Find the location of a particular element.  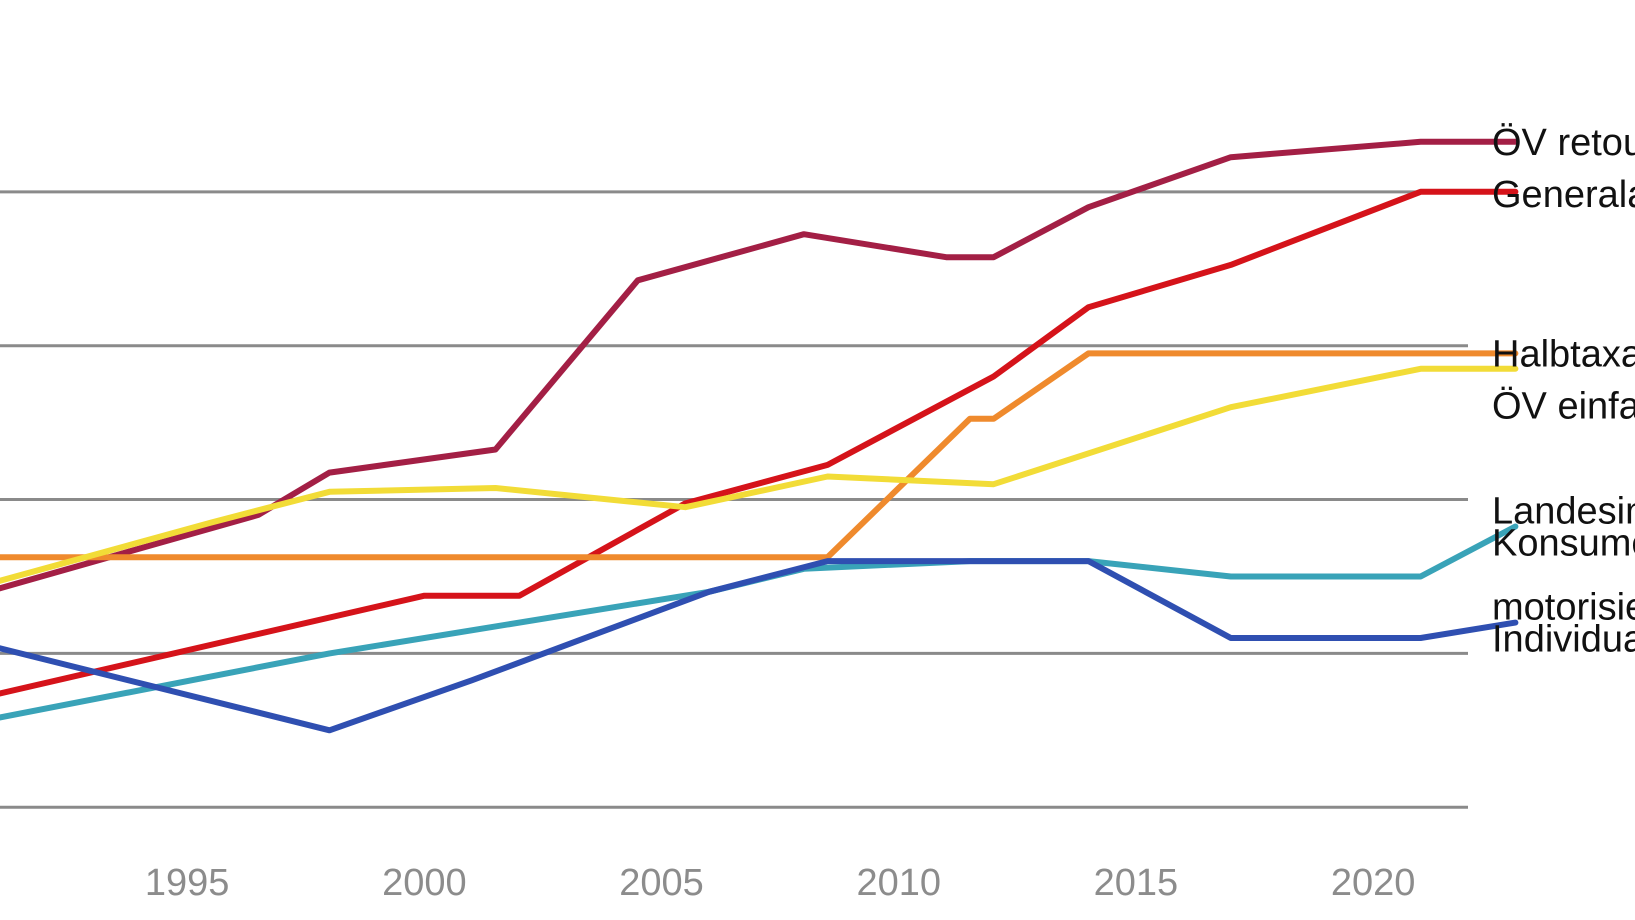

x-tick-label: 2000 is located at coordinates (424, 883).